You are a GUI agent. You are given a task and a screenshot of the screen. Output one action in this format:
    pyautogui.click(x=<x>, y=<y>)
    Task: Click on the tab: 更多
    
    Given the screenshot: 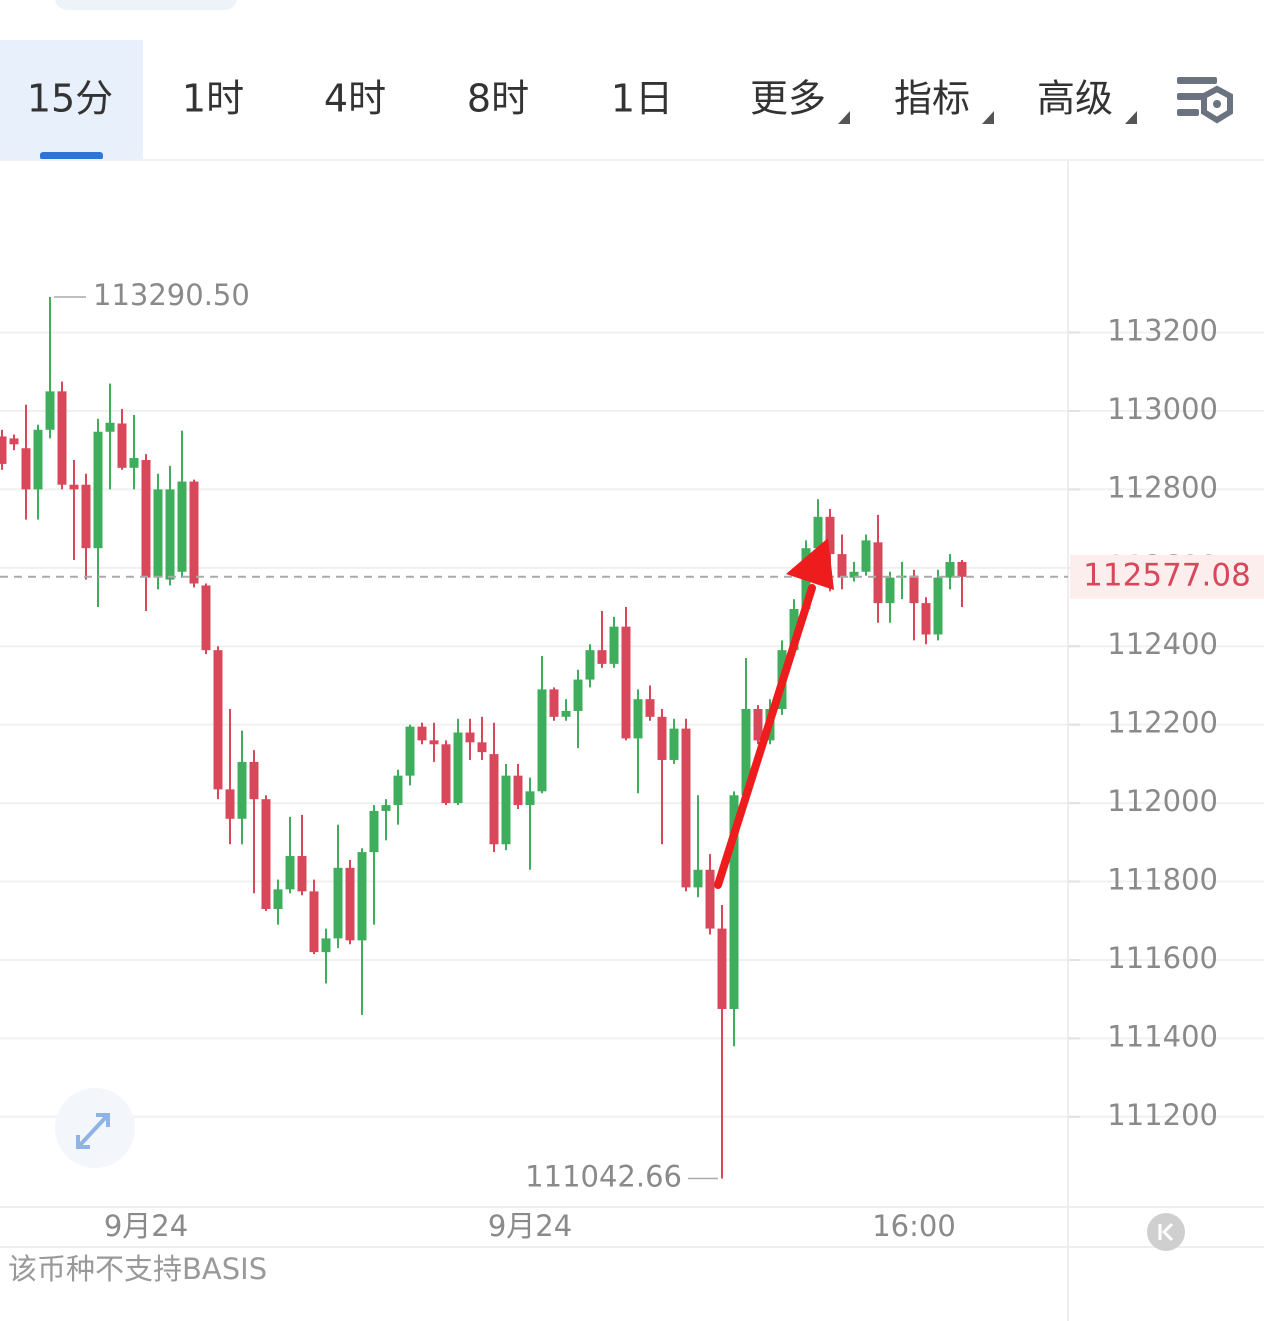 What is the action you would take?
    pyautogui.click(x=788, y=99)
    